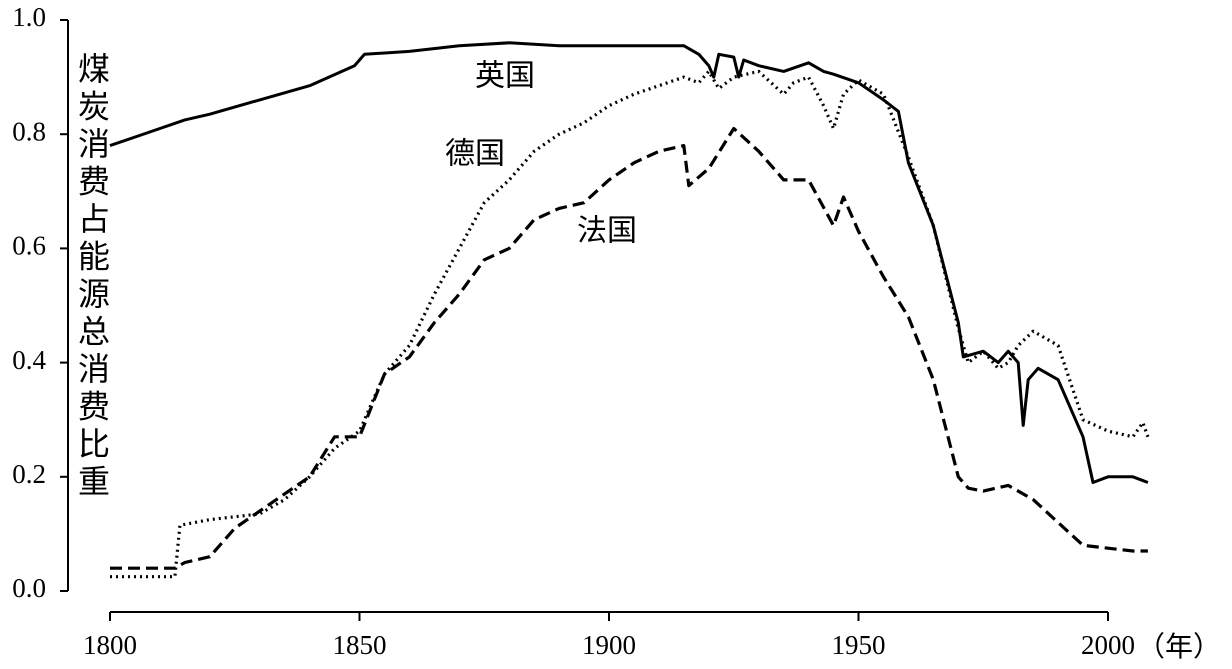 This screenshot has width=1232, height=669. I want to click on y-tick-label: 0.6, so click(29, 246).